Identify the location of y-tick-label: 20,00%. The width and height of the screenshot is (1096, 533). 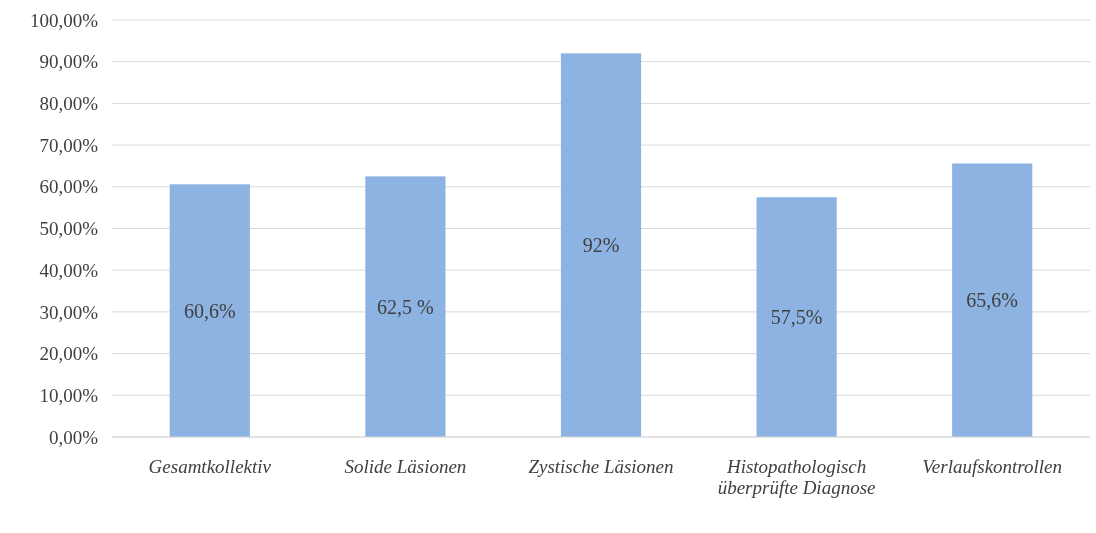
(69, 354).